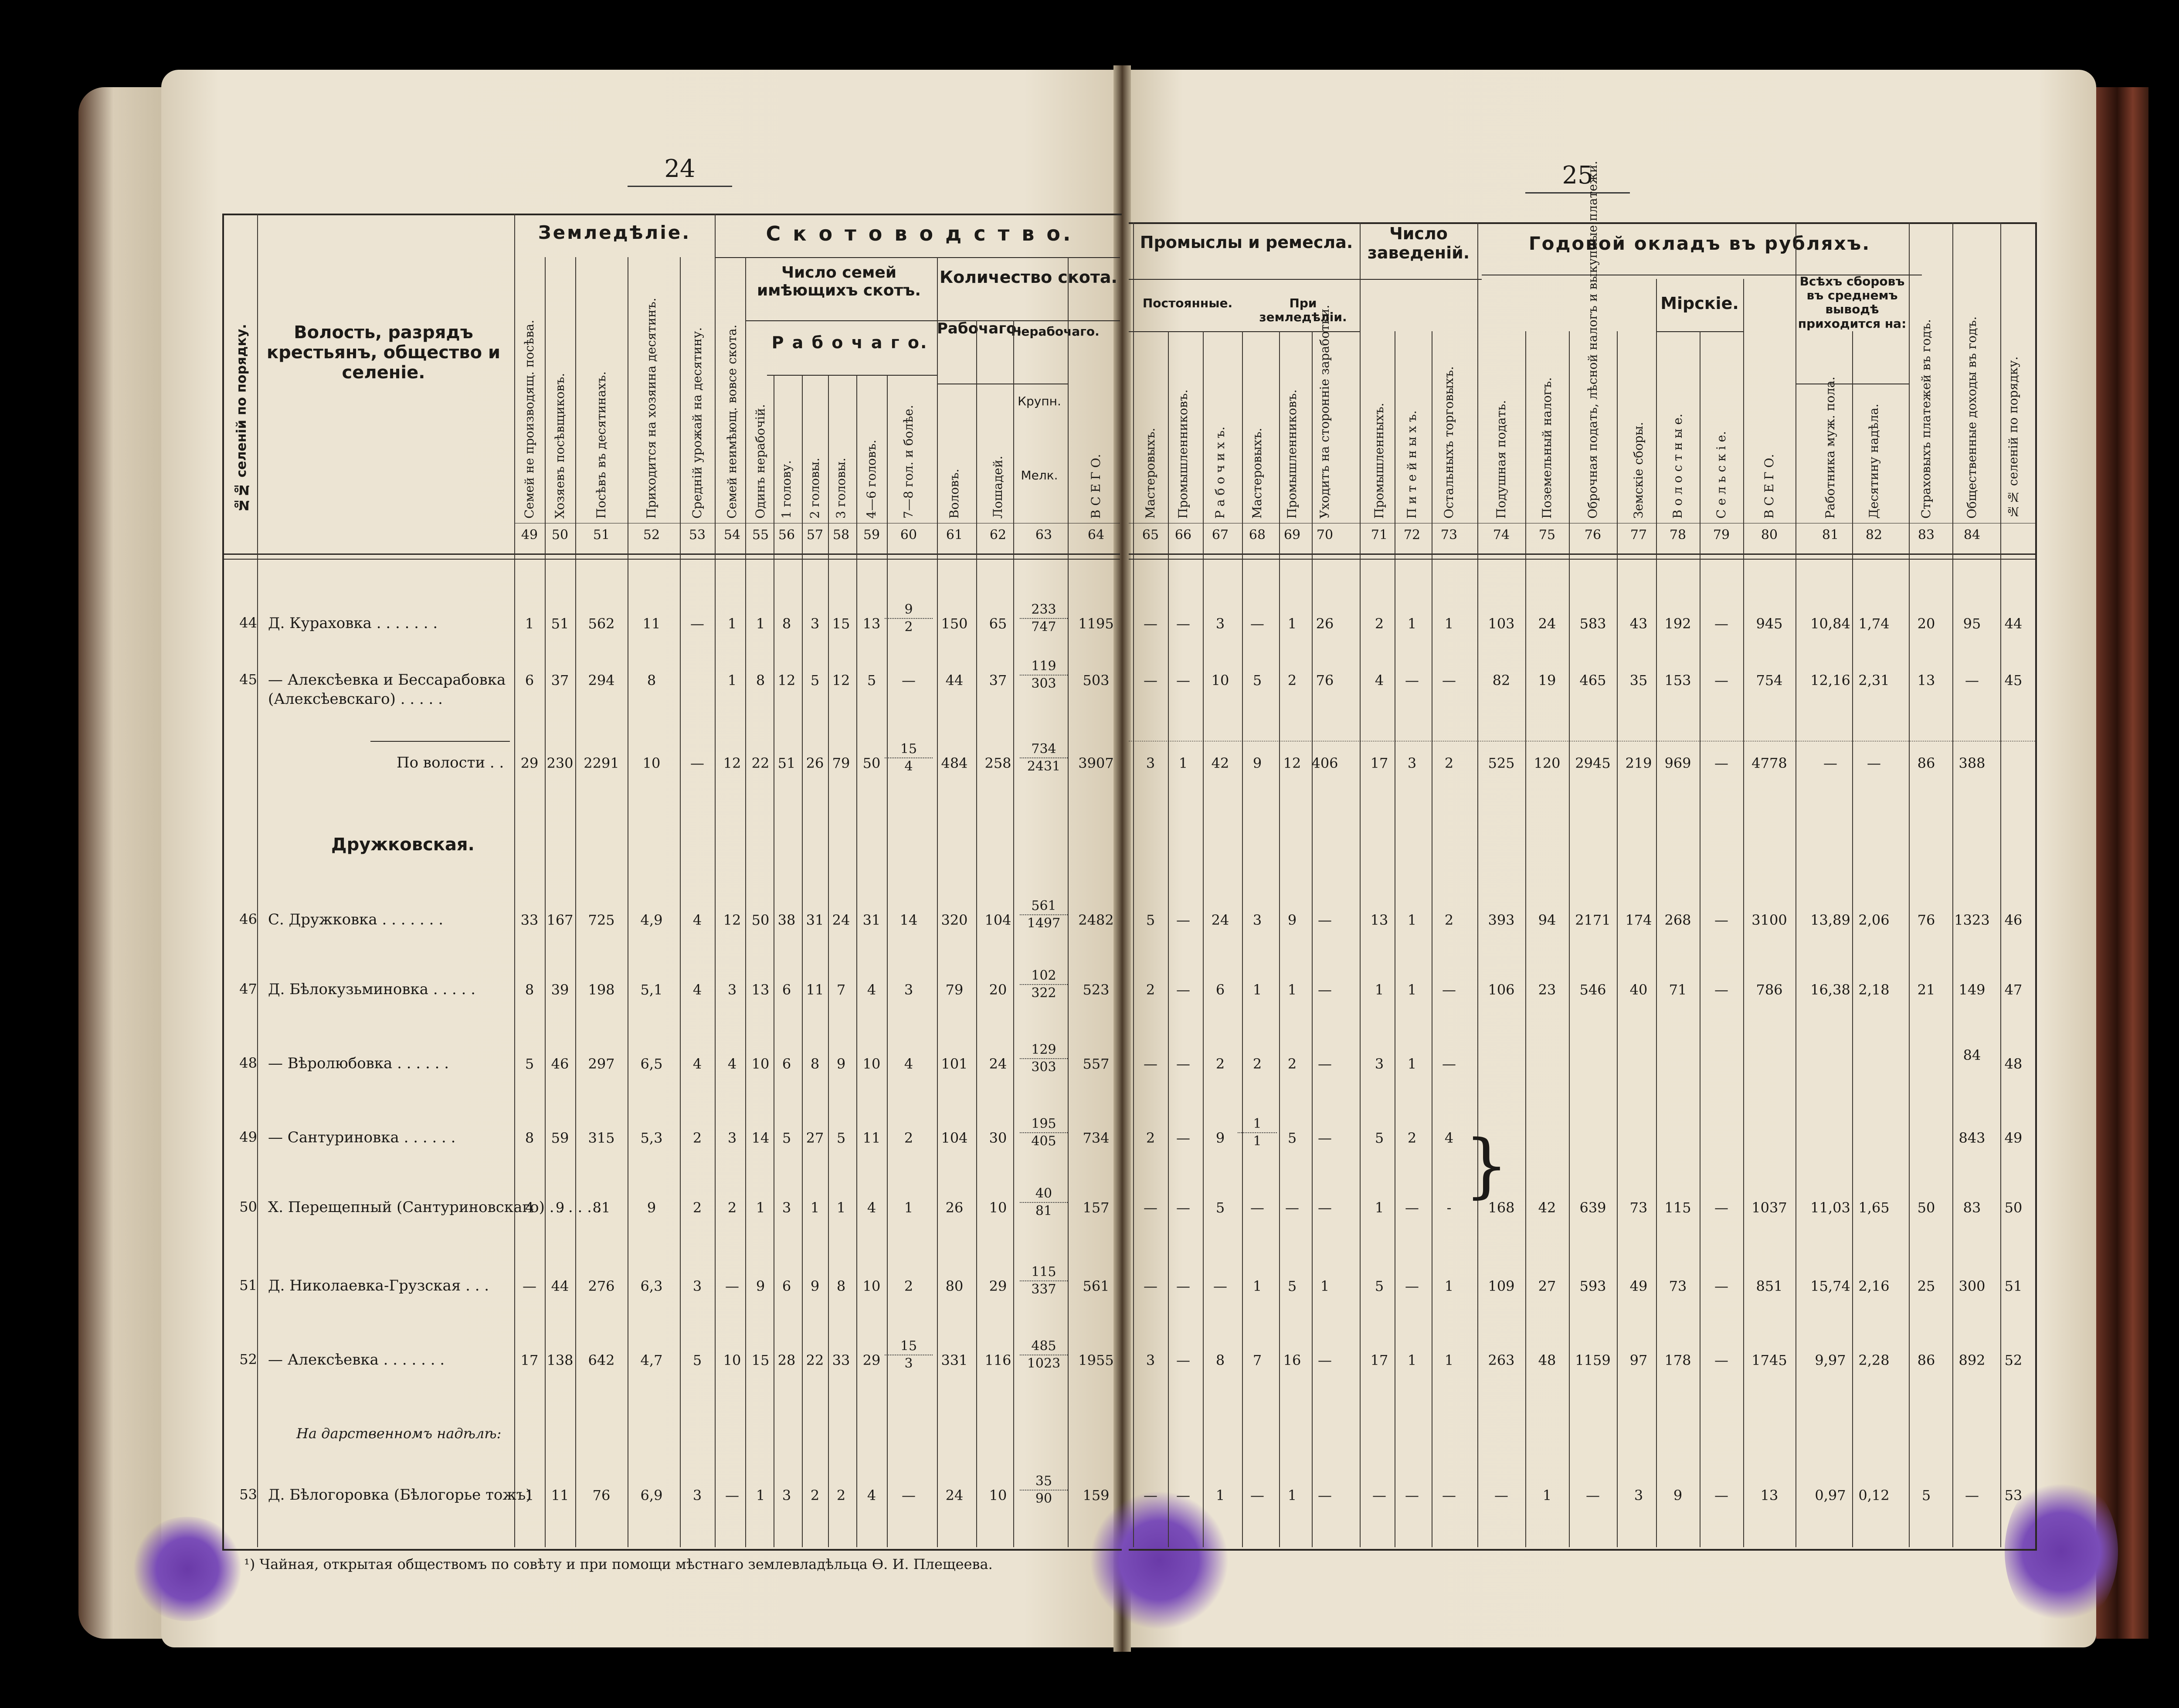  I want to click on row-cell: 523, so click(1096, 989).